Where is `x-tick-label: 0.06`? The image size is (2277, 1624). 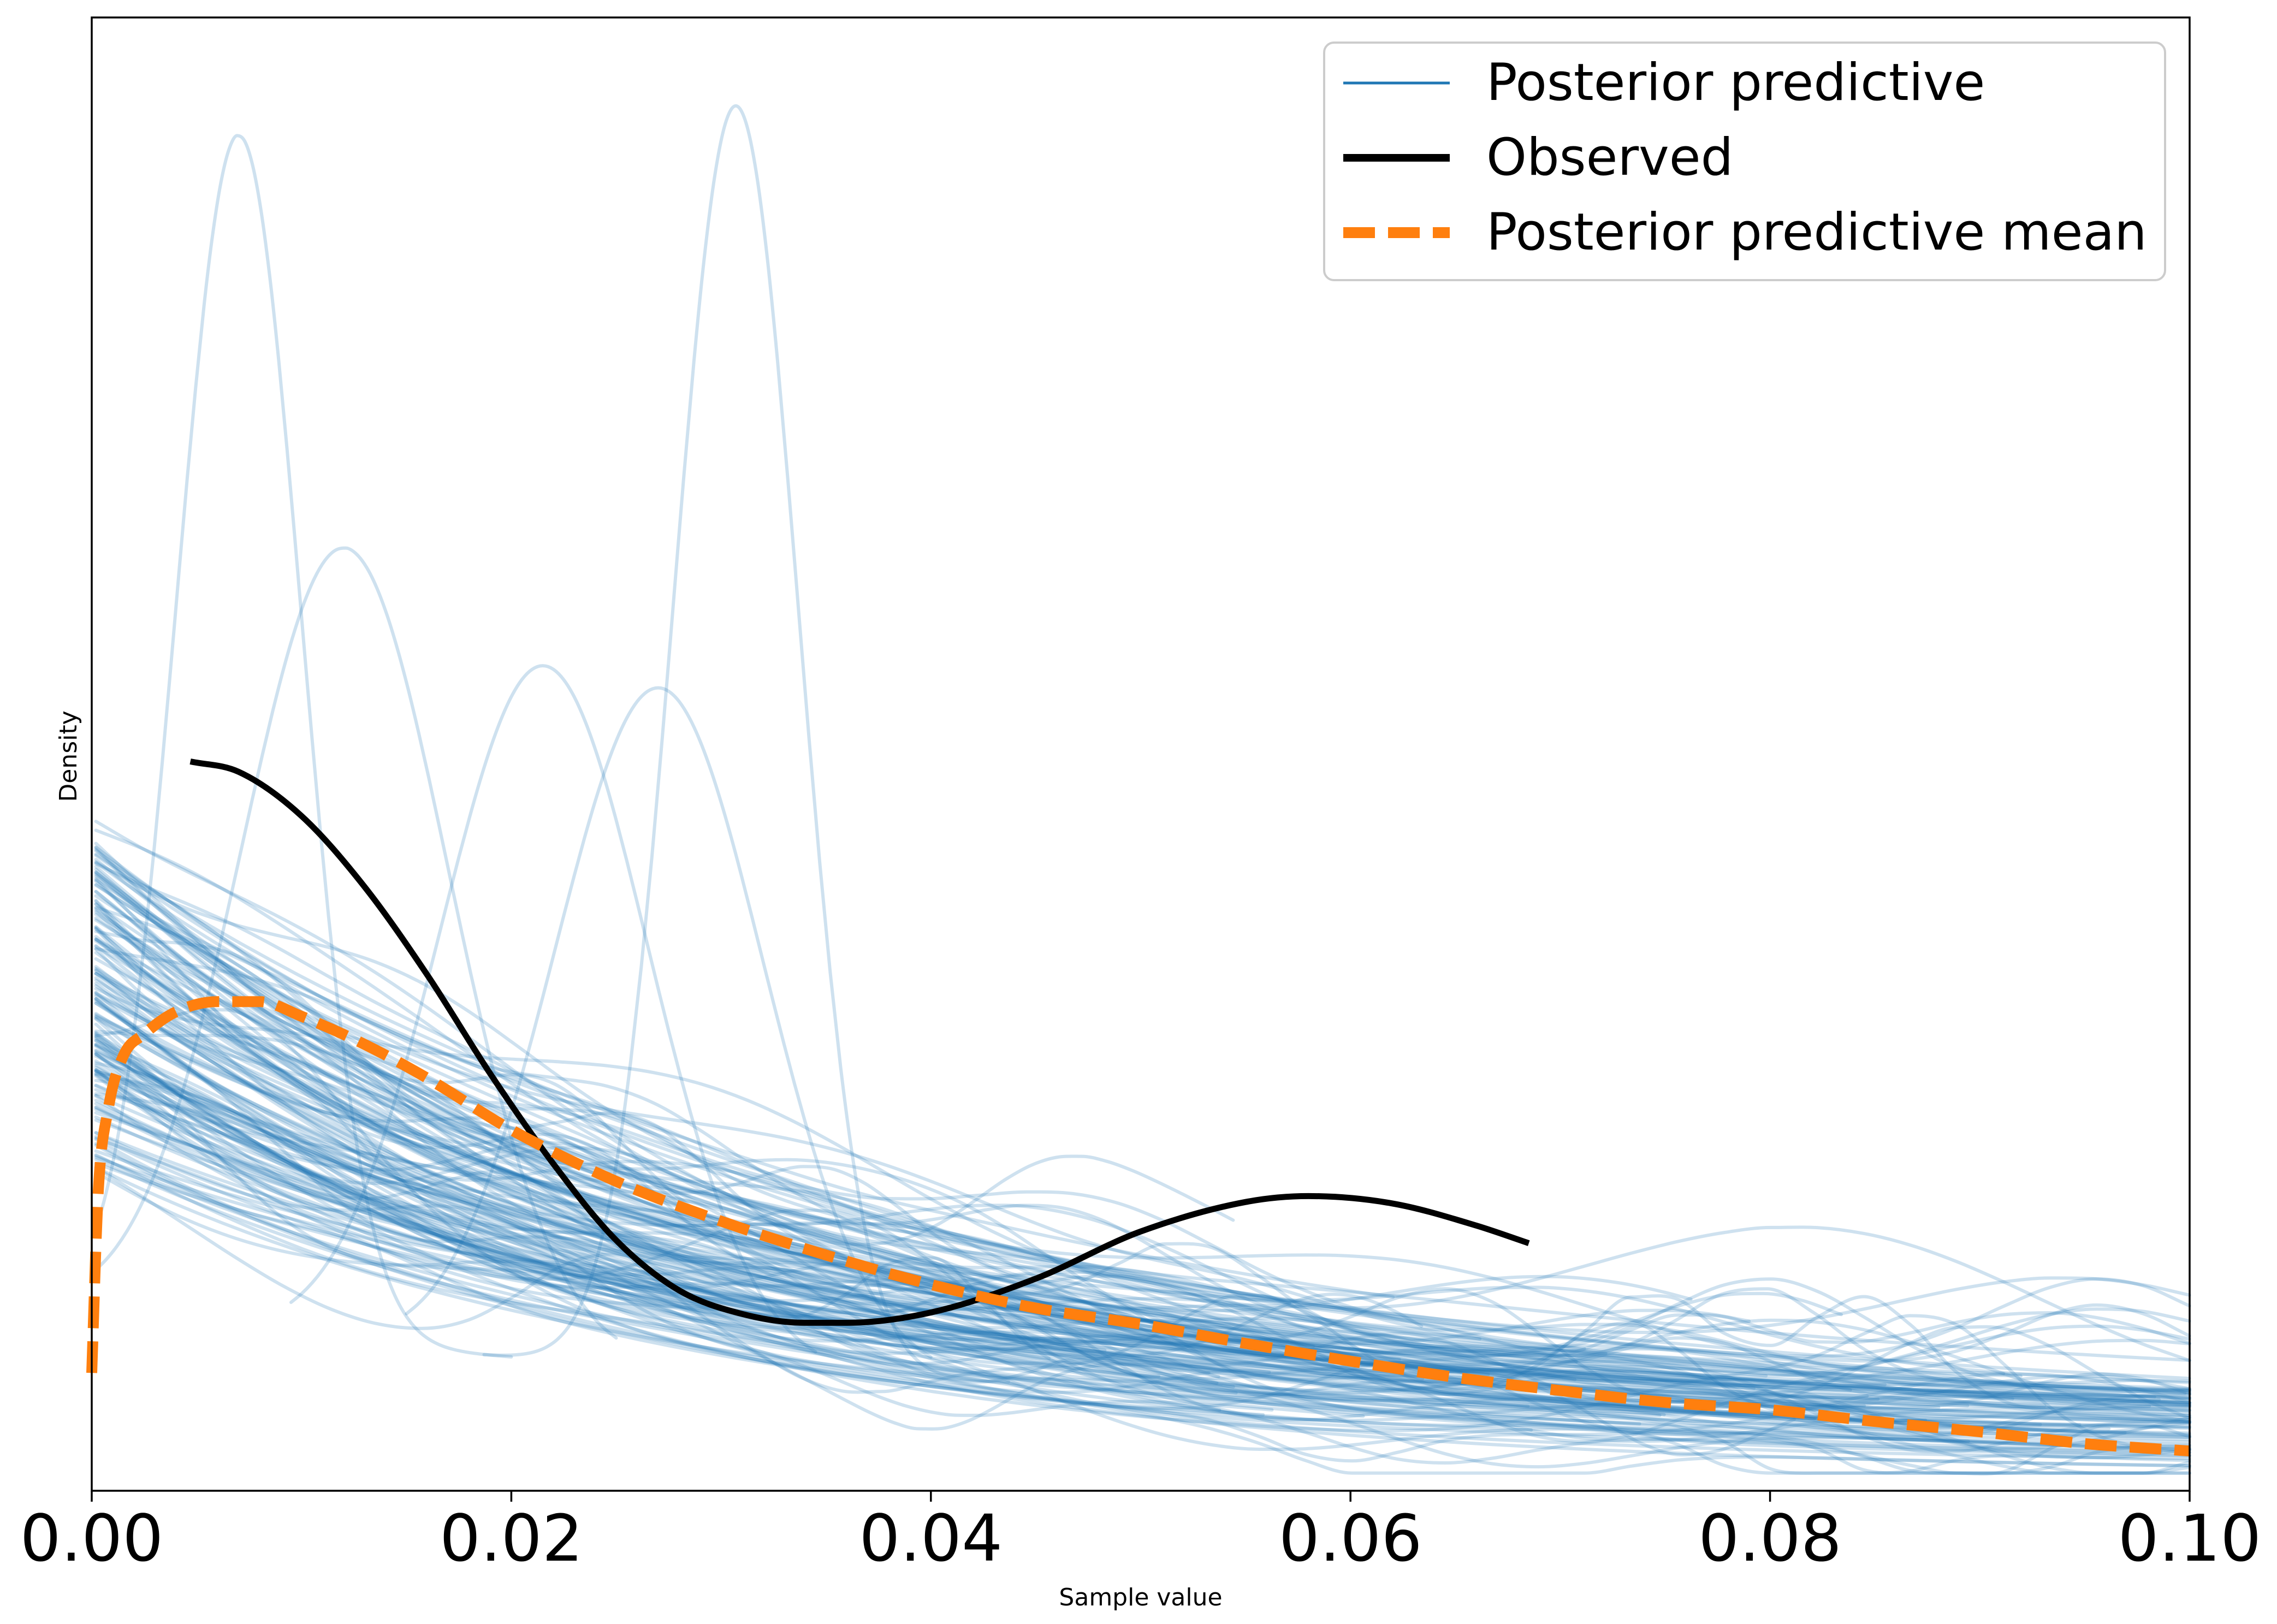 x-tick-label: 0.06 is located at coordinates (1350, 1538).